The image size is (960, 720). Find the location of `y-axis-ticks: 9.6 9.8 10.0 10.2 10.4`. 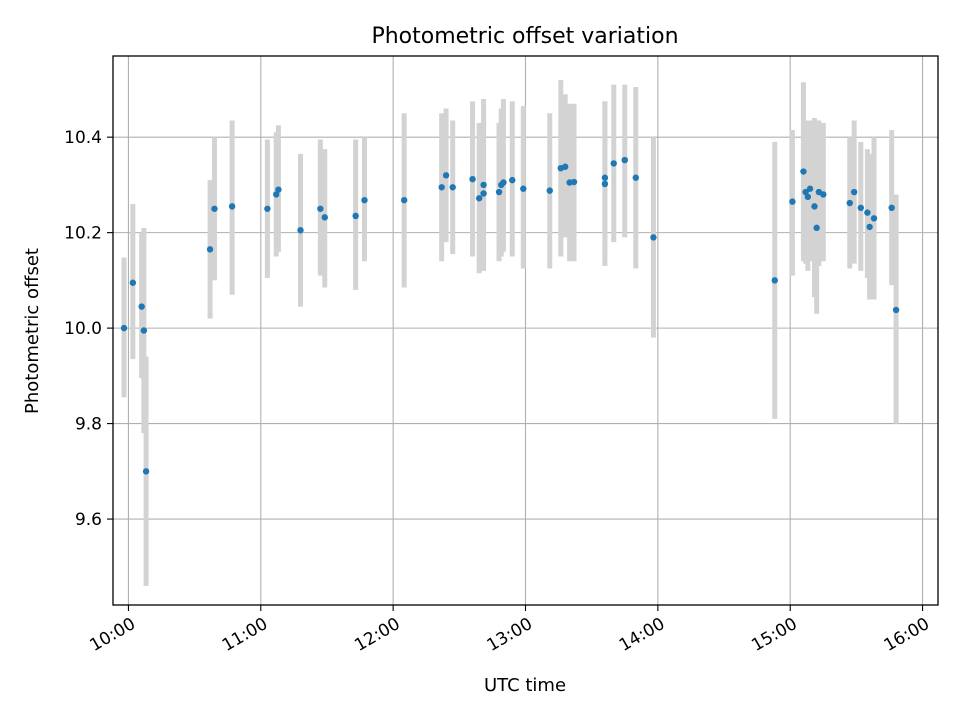

y-axis-ticks: 9.6 9.8 10.0 10.2 10.4 is located at coordinates (88, 329).